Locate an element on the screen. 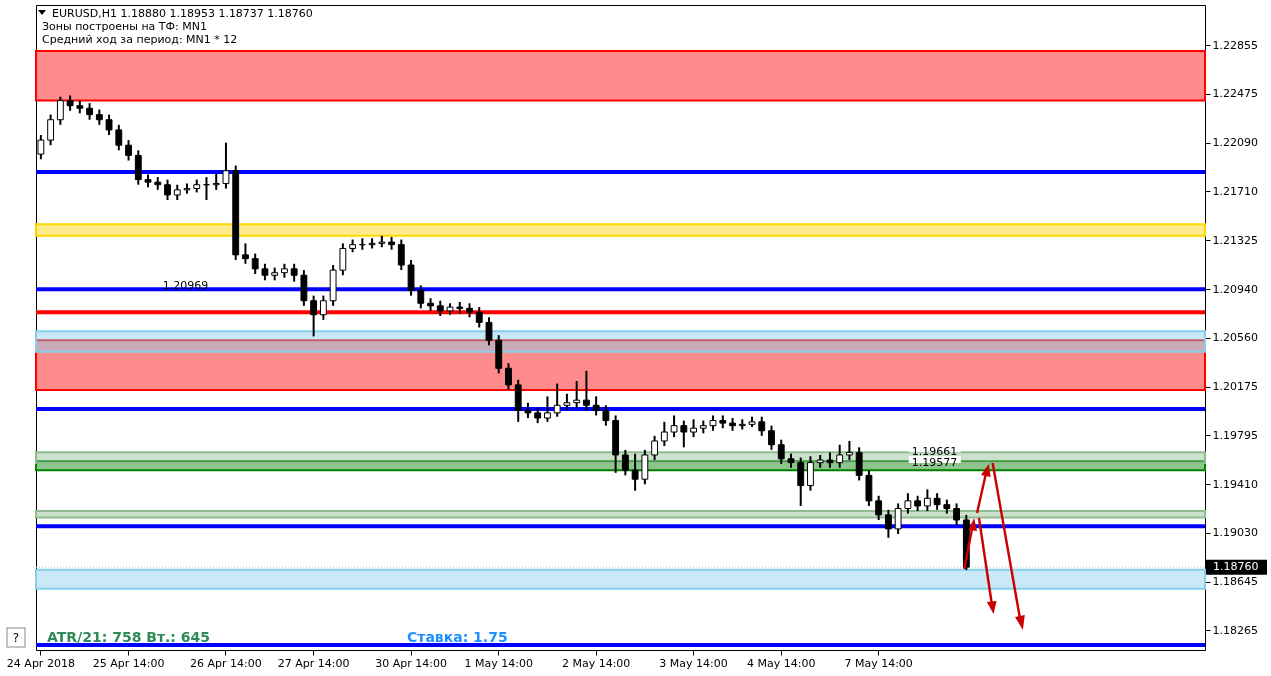 This screenshot has height=676, width=1271. x-tick-label: 26 Apr 14:00 is located at coordinates (226, 663).